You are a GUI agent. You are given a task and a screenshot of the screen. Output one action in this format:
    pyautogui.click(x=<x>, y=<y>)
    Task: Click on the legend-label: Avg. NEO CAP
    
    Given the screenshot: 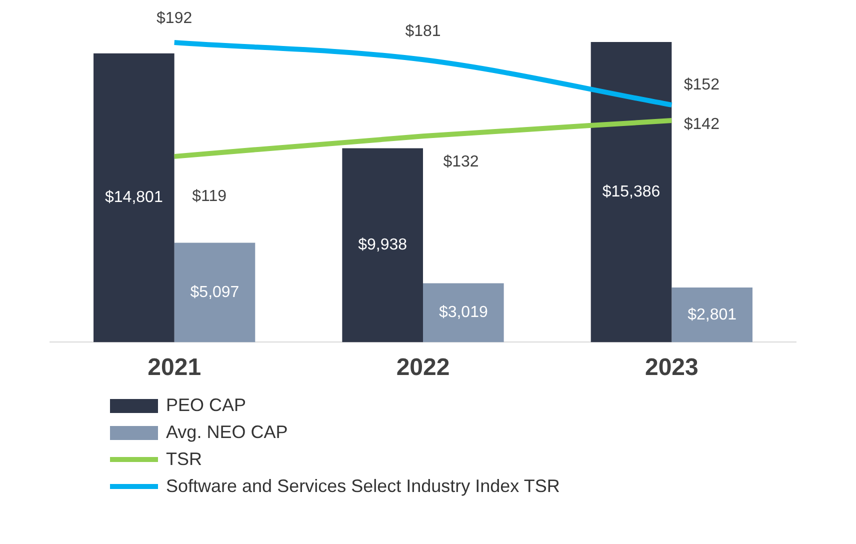 What is the action you would take?
    pyautogui.click(x=227, y=432)
    